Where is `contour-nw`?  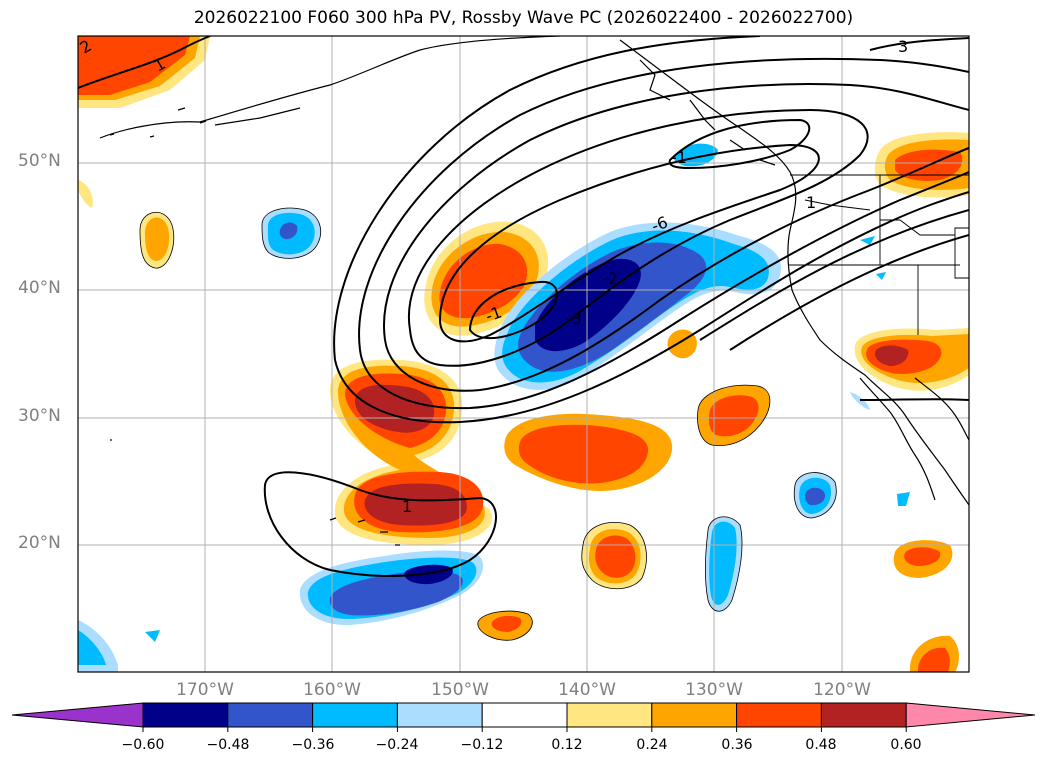
contour-nw is located at coordinates (144, 62).